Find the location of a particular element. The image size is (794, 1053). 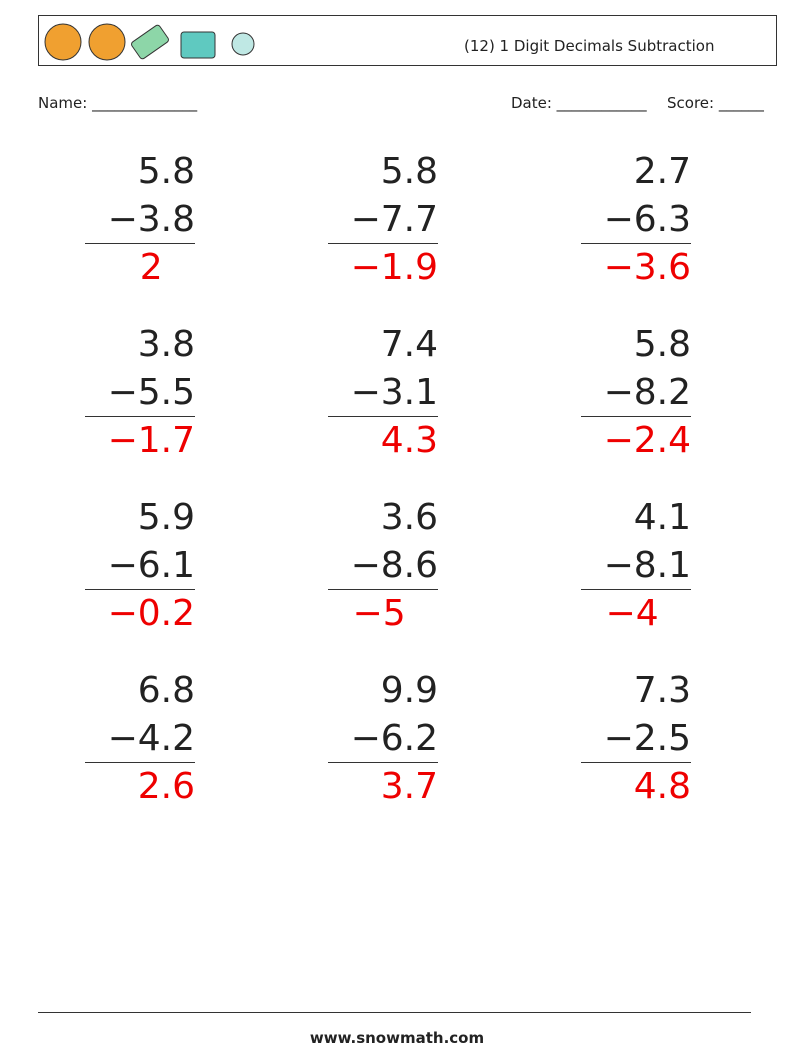

problem-bottom: −8.6 is located at coordinates (383, 566).